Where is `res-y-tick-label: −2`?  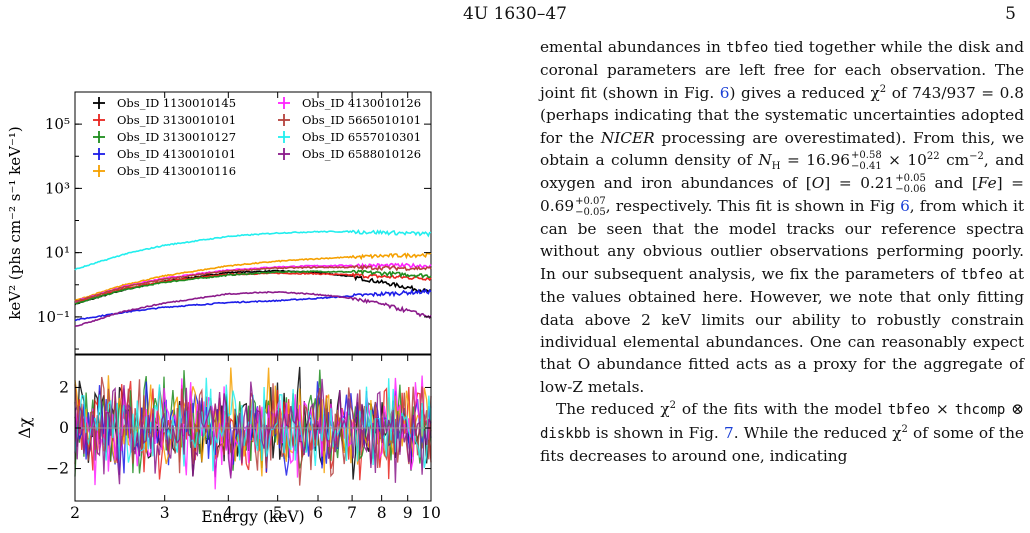 res-y-tick-label: −2 is located at coordinates (57, 469).